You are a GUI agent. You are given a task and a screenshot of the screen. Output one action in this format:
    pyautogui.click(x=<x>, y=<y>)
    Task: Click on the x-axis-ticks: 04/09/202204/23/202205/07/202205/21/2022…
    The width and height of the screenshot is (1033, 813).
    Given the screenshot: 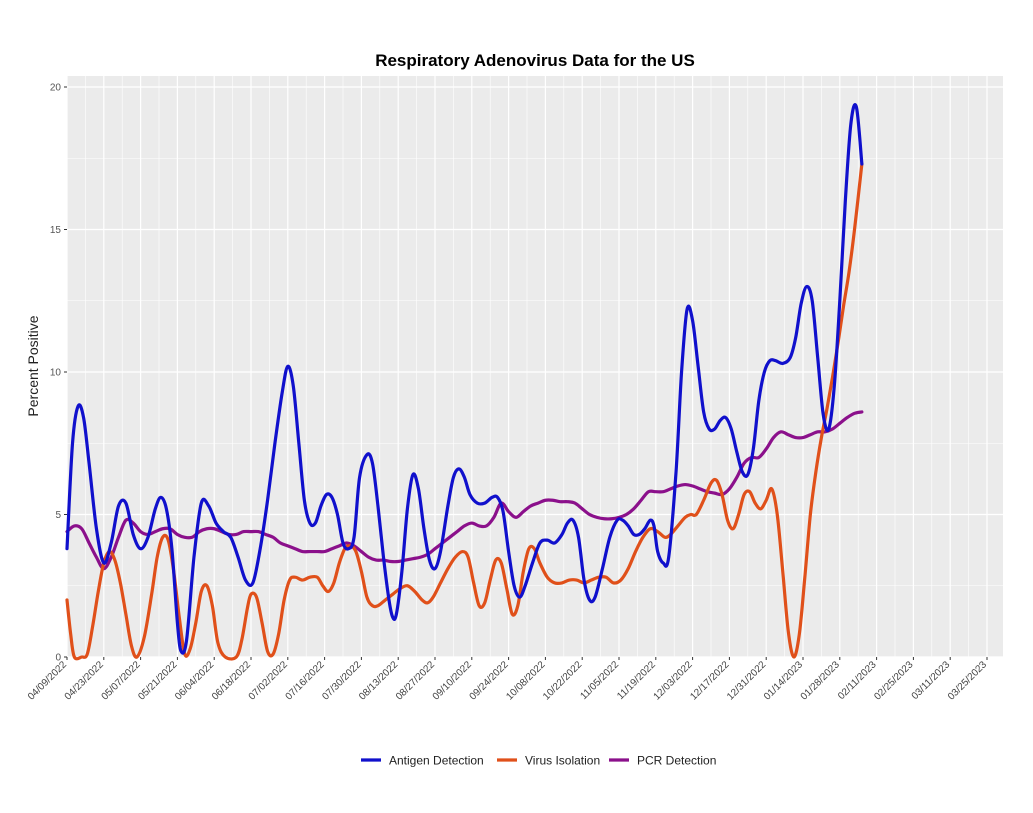 What is the action you would take?
    pyautogui.click(x=507, y=680)
    